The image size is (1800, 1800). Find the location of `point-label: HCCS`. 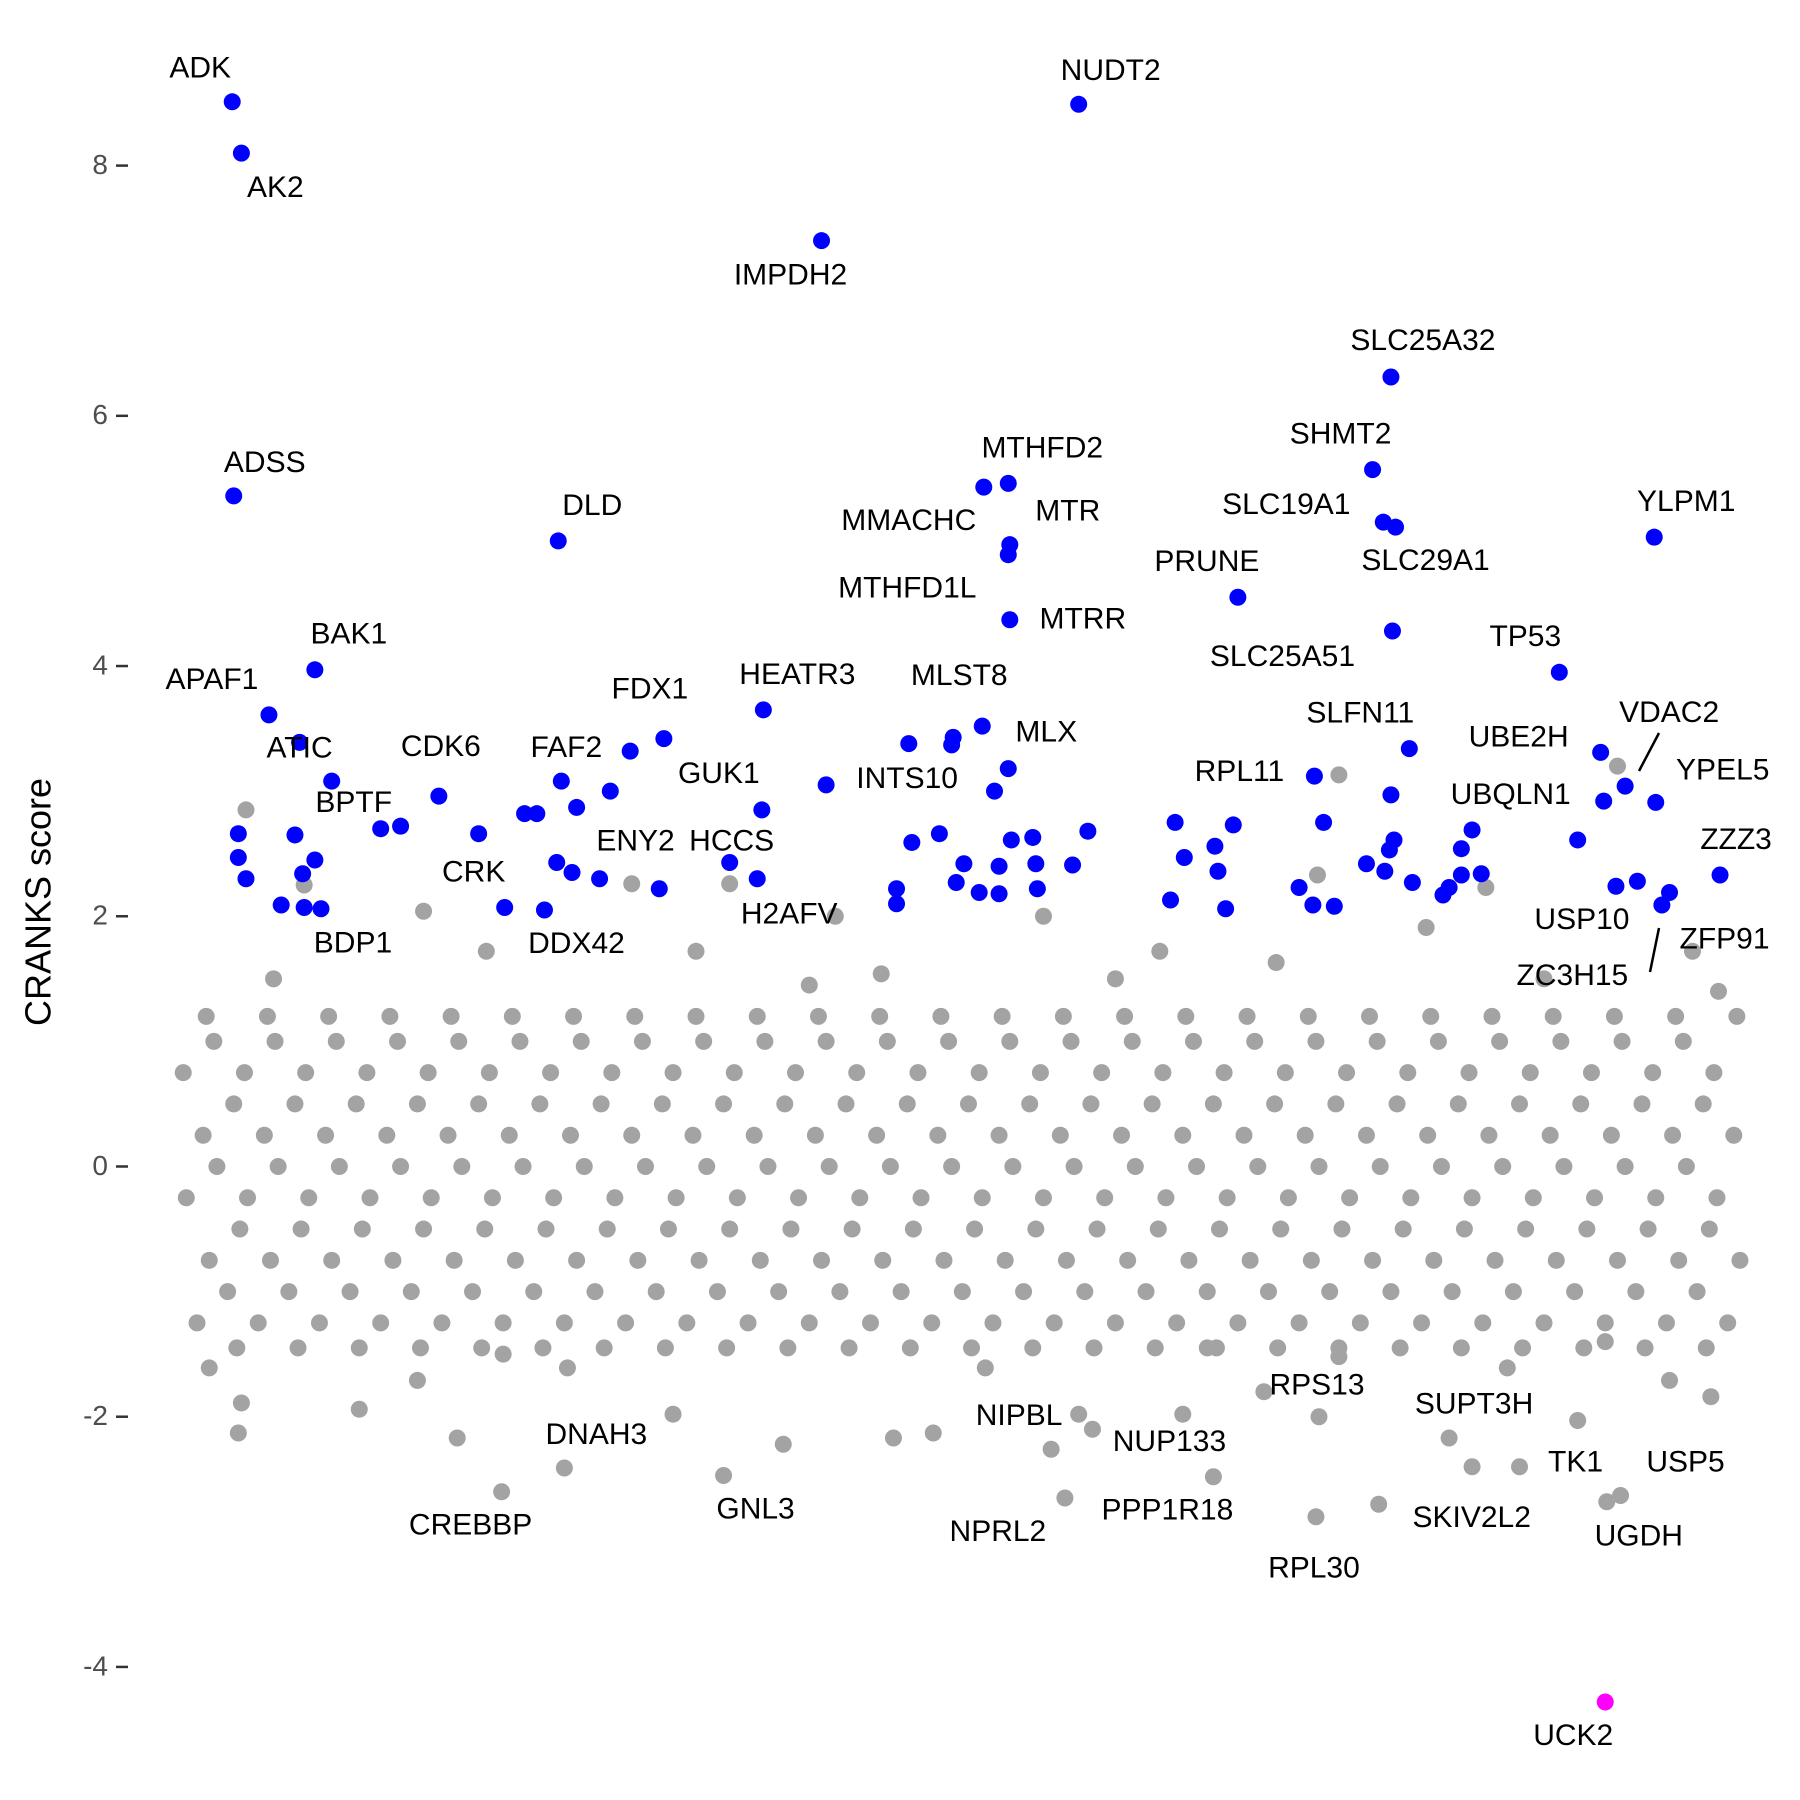

point-label: HCCS is located at coordinates (731, 840).